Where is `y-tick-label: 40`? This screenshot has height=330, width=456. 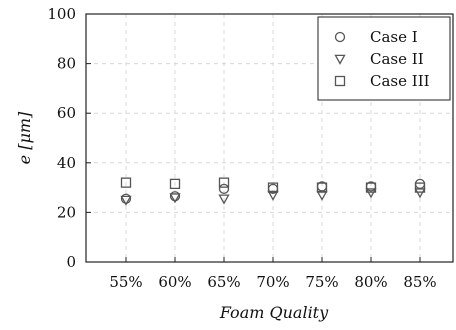
y-tick-label: 40 is located at coordinates (66, 163).